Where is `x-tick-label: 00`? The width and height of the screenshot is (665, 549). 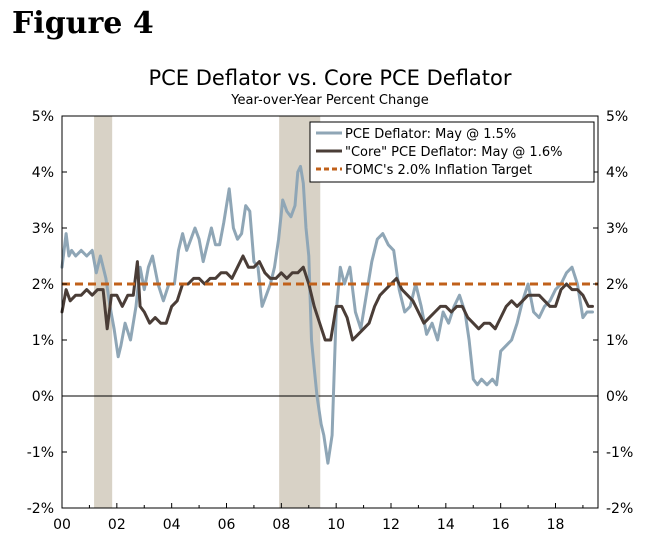
x-tick-label: 00 is located at coordinates (62, 525).